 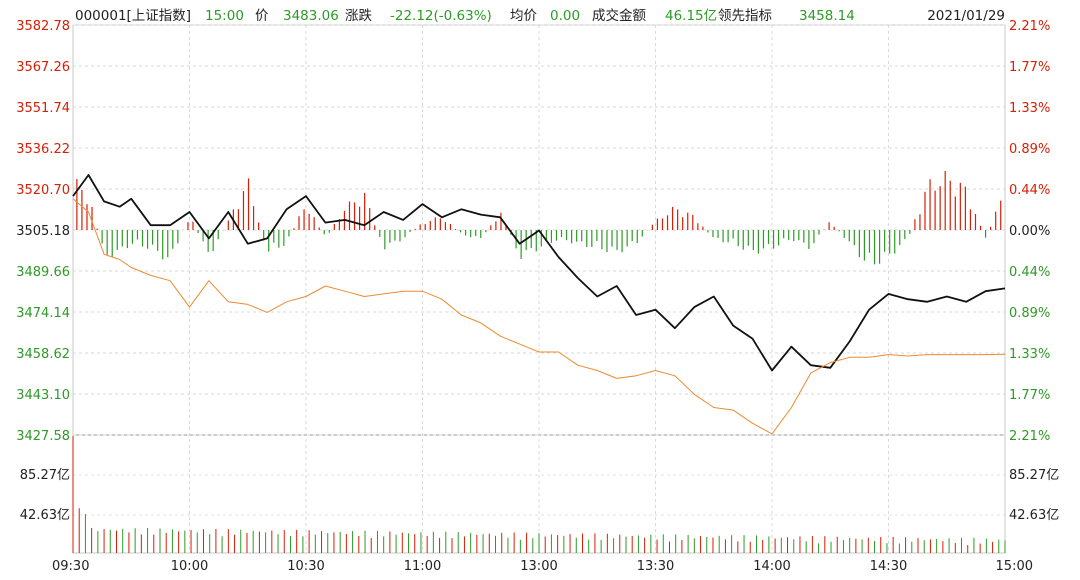 What do you see at coordinates (262, 16) in the screenshot?
I see `header-price-label: 价` at bounding box center [262, 16].